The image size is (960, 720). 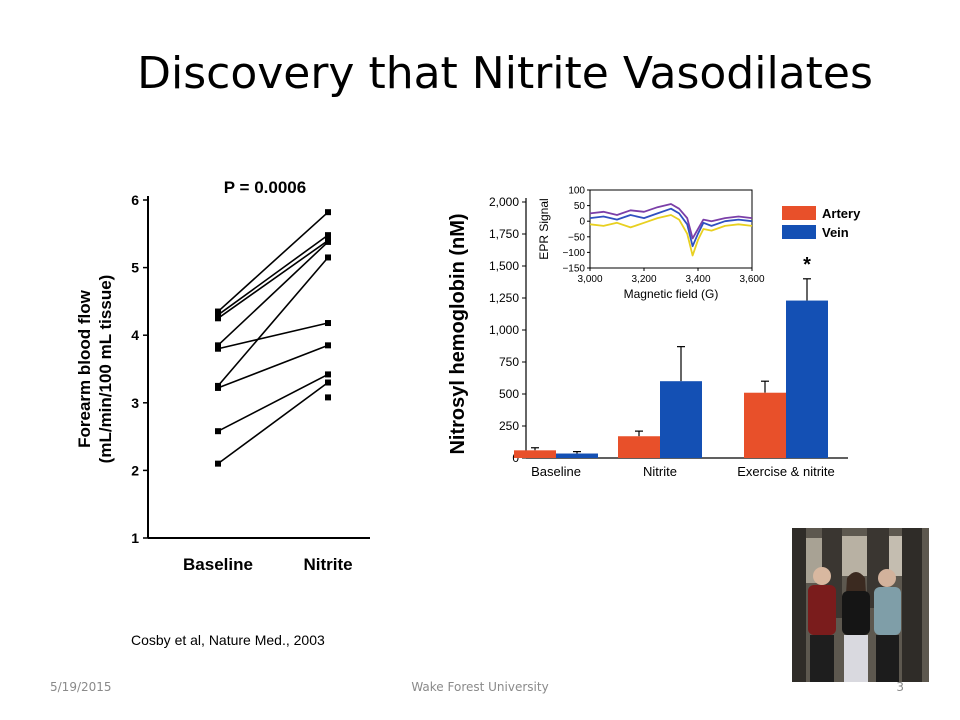 What do you see at coordinates (81, 687) in the screenshot?
I see `footer-date: 5/19/2015` at bounding box center [81, 687].